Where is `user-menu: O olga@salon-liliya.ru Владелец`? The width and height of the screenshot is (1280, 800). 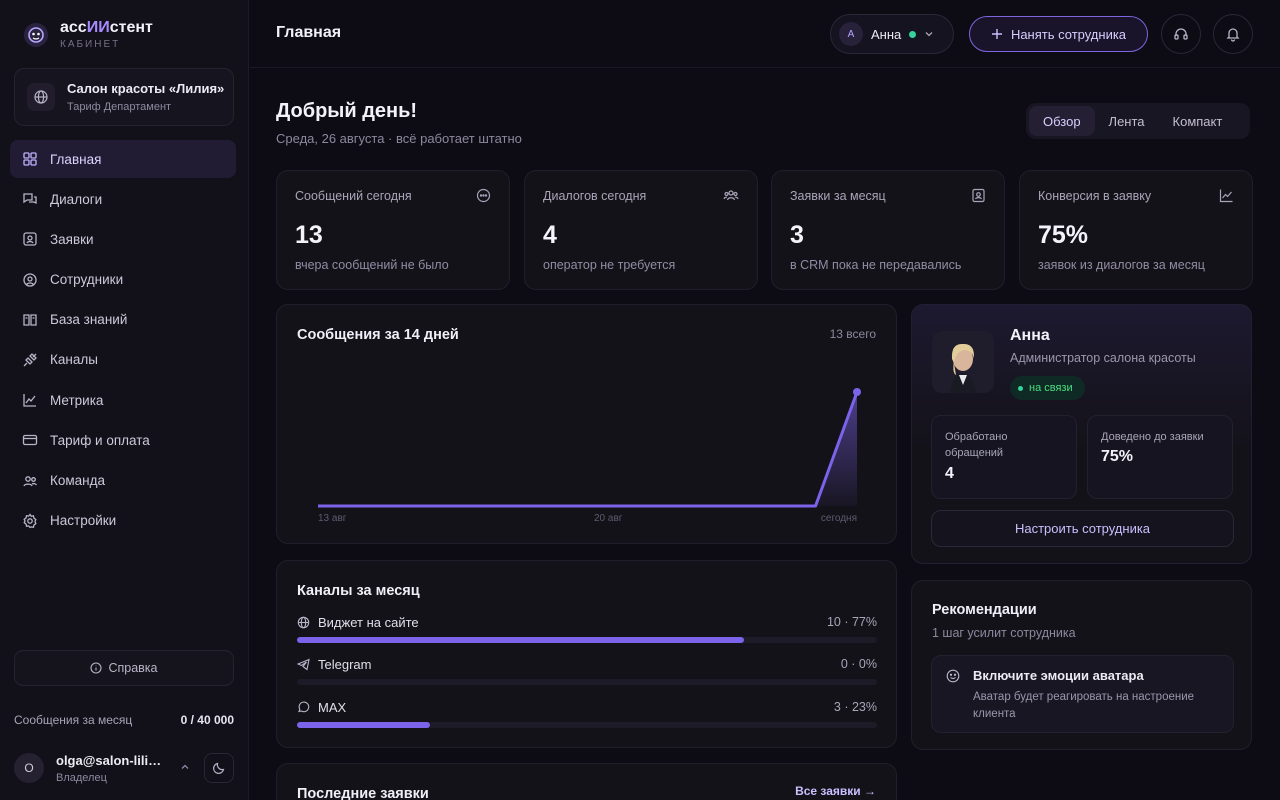
user-menu: O olga@salon-liliya.ru Владелец is located at coordinates (124, 768).